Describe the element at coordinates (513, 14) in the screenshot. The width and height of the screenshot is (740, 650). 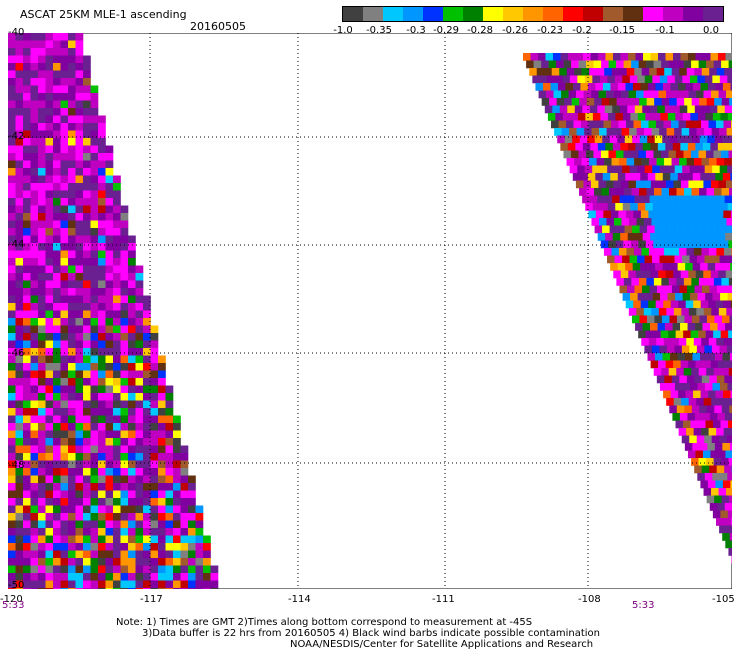
I see `color-scale-swatch` at that location.